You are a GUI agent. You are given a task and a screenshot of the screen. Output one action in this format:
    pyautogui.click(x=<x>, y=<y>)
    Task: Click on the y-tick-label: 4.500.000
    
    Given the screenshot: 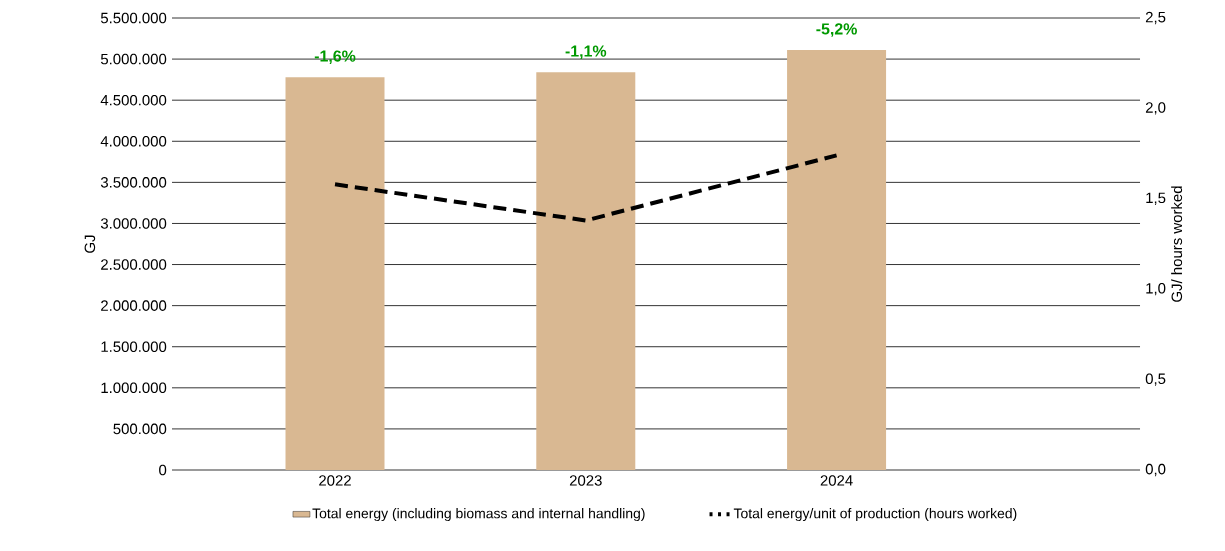 What is the action you would take?
    pyautogui.click(x=133, y=100)
    